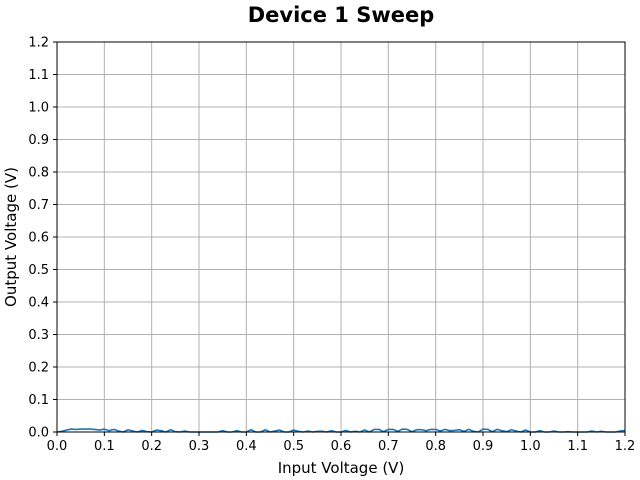 The image size is (640, 480). What do you see at coordinates (11, 237) in the screenshot?
I see `y-axis-label: Output Voltage (V)` at bounding box center [11, 237].